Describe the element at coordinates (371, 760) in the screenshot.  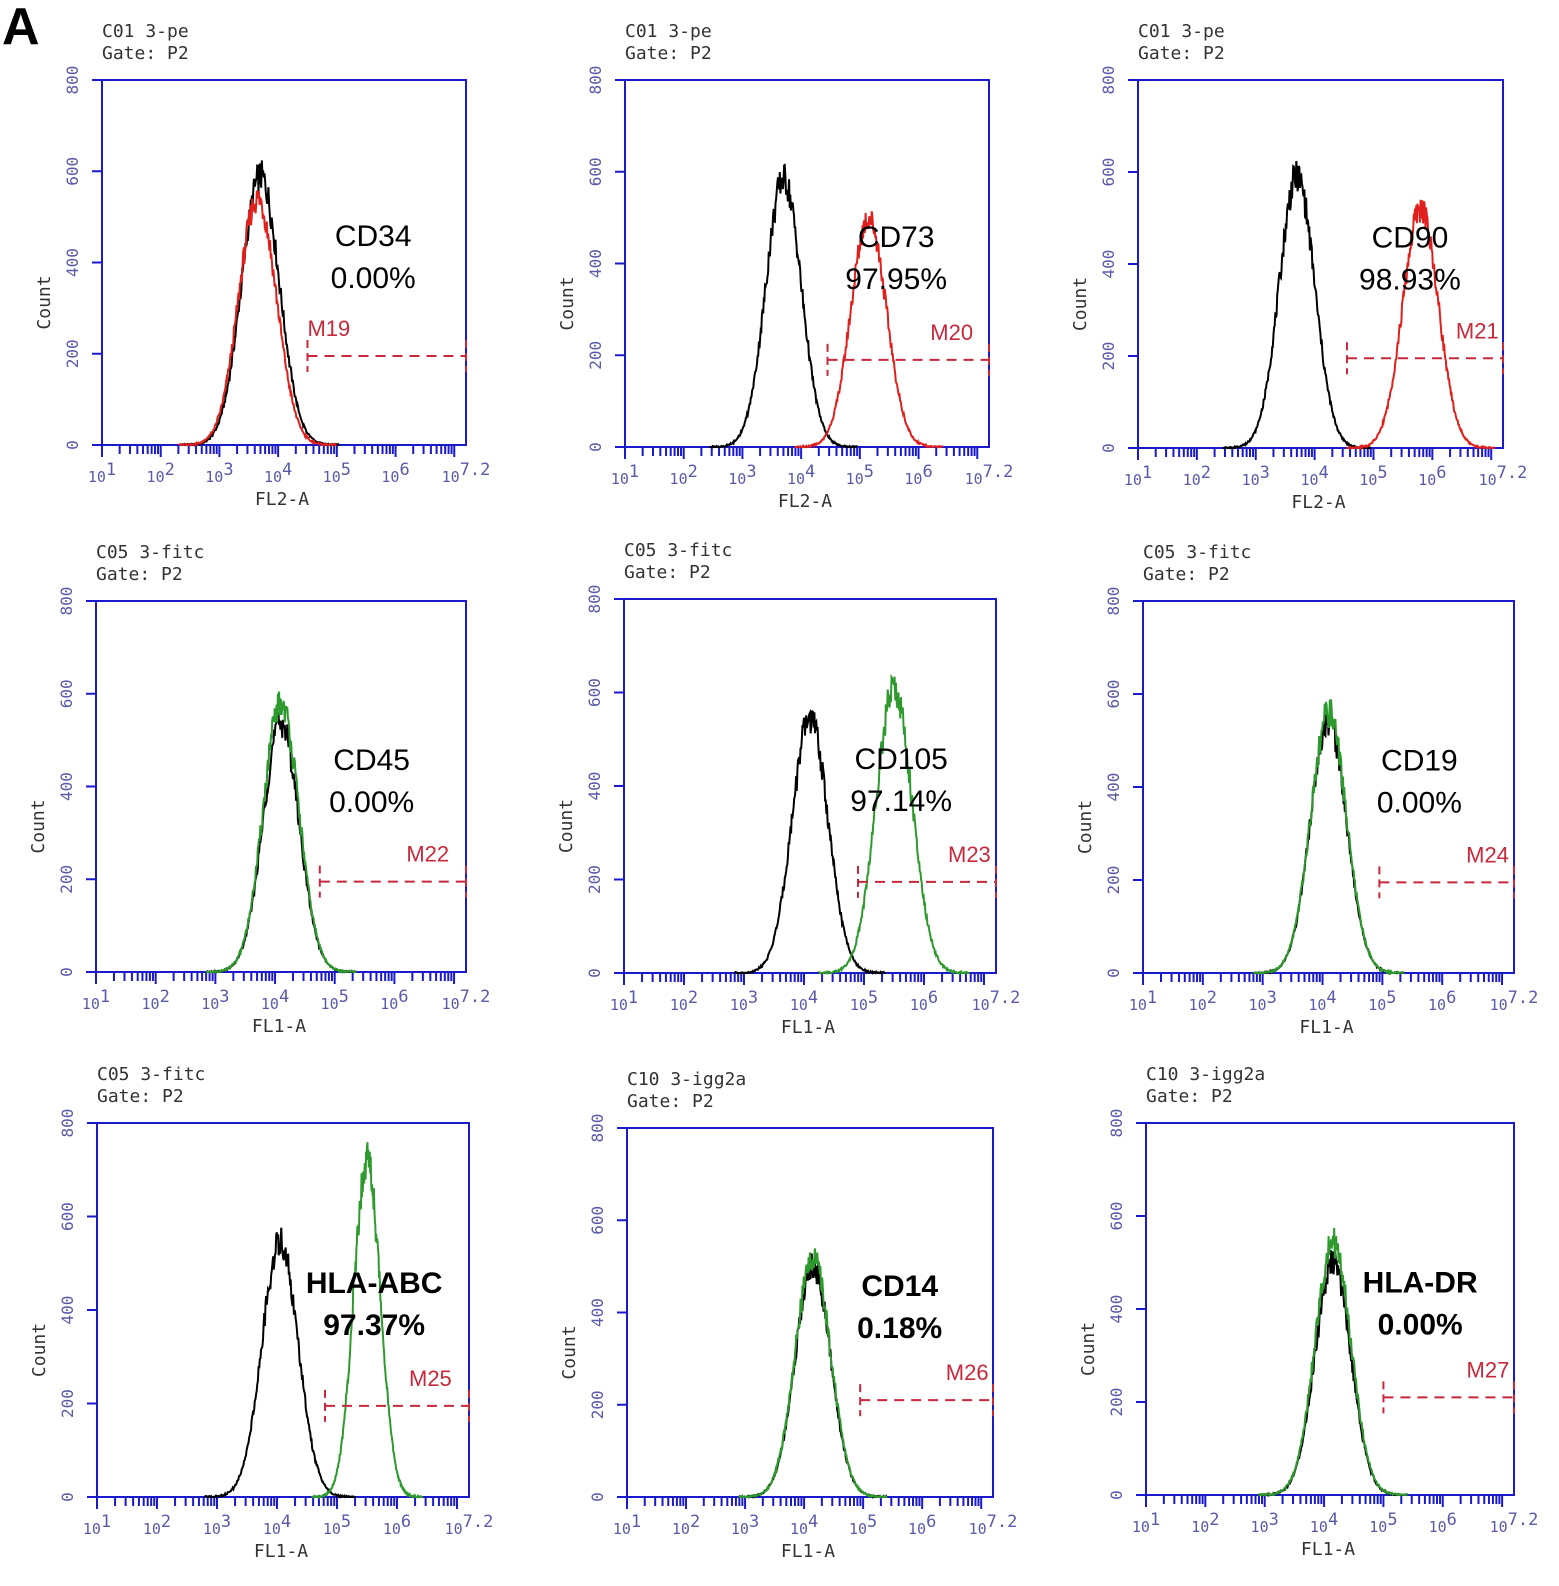
I see `antigen-label: CD45` at that location.